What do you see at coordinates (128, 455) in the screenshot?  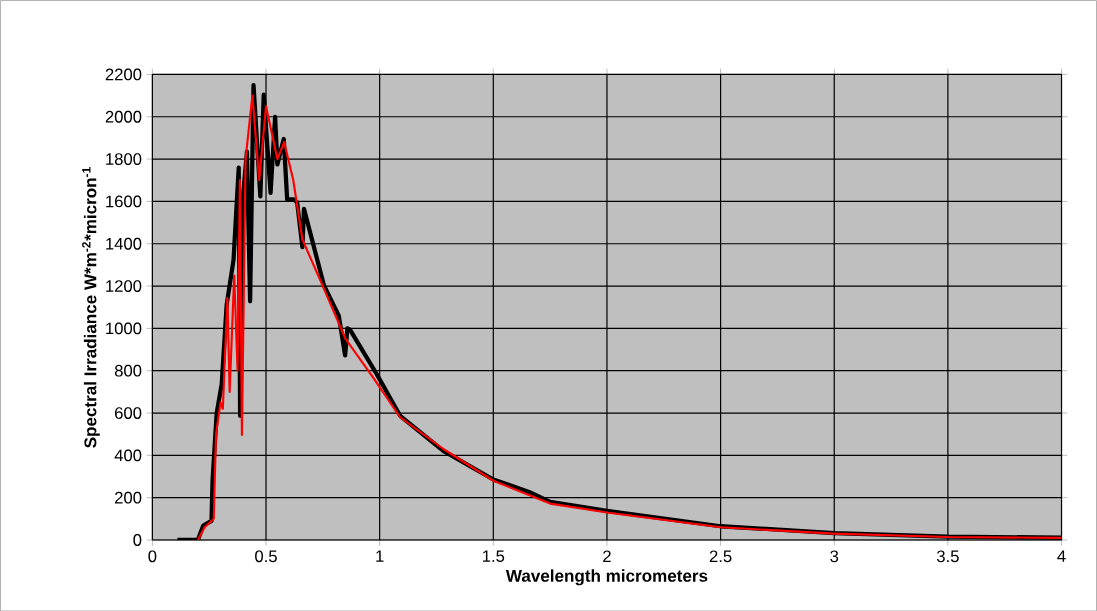 I see `y-tick-label: 400` at bounding box center [128, 455].